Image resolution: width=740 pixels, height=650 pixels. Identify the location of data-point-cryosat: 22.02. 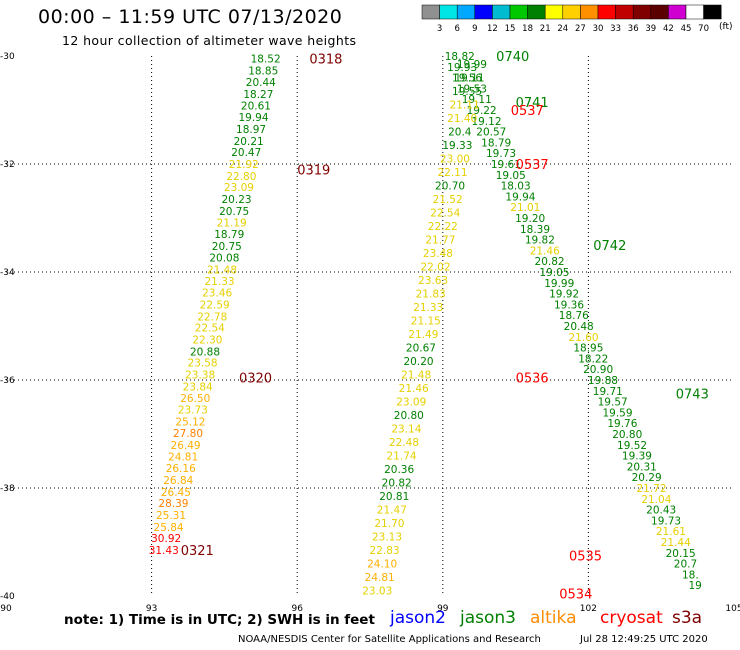
(435, 268).